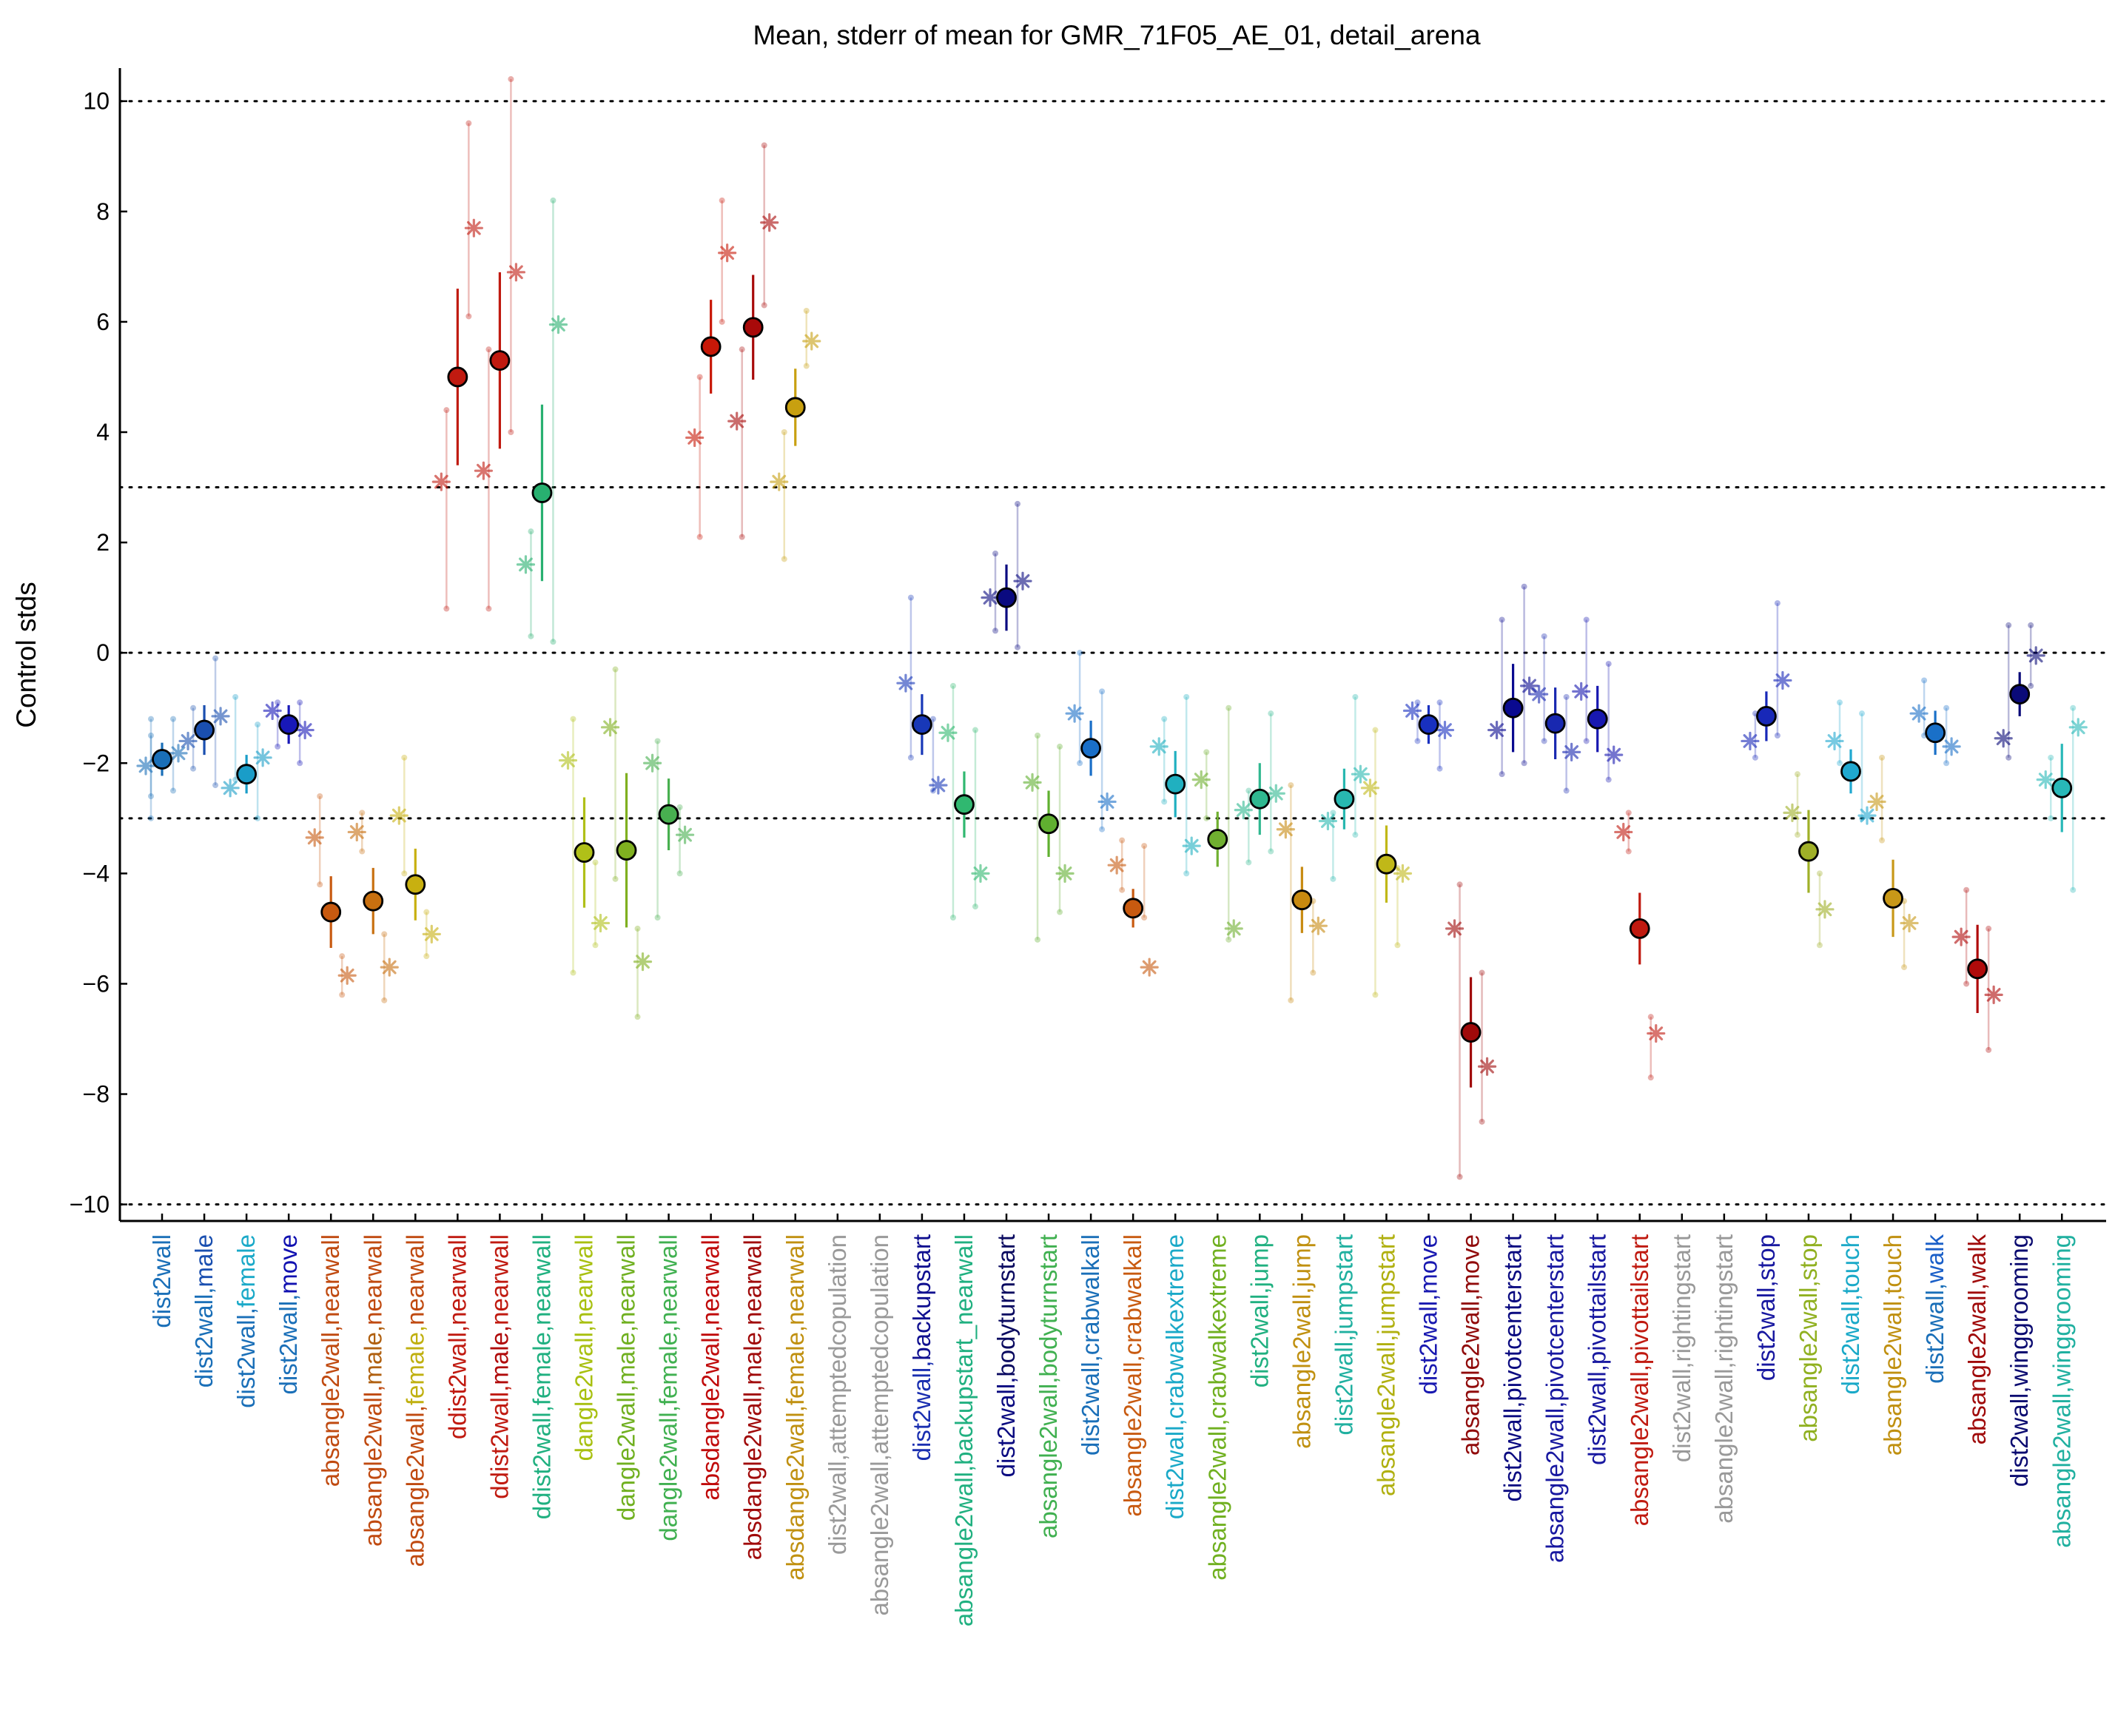  Describe the element at coordinates (246, 1271) in the screenshot. I see `category-label-part: female` at that location.